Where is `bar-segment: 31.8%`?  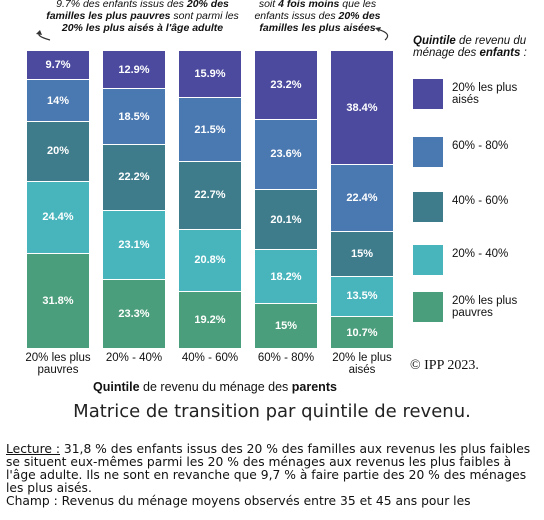
bar-segment: 31.8% is located at coordinates (58, 300).